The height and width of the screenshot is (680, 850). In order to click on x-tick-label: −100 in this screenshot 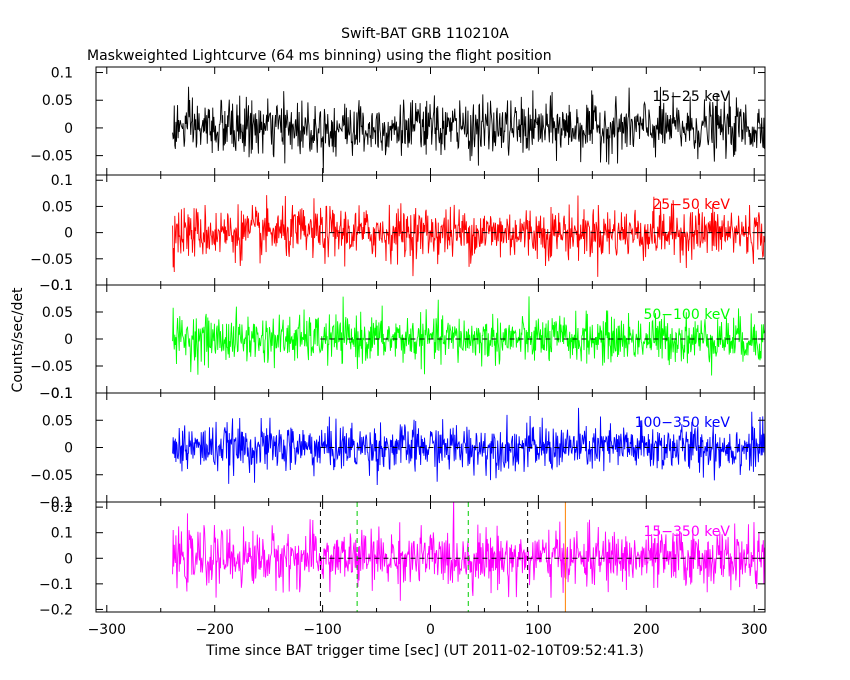, I will do `click(322, 630)`.